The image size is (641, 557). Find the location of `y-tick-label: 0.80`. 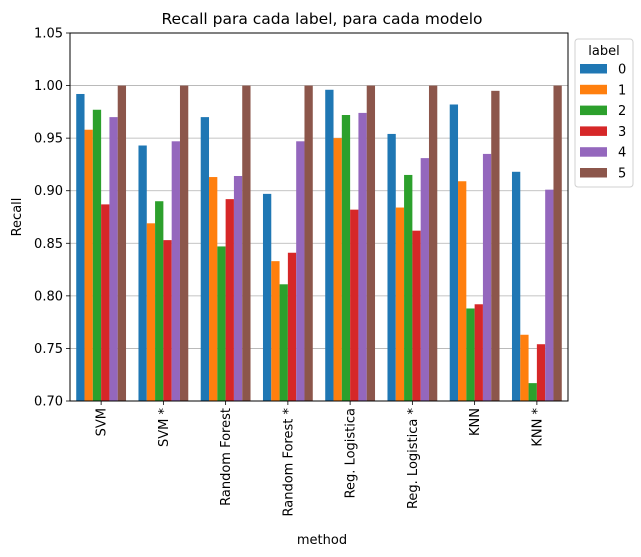

y-tick-label: 0.80 is located at coordinates (48, 296).